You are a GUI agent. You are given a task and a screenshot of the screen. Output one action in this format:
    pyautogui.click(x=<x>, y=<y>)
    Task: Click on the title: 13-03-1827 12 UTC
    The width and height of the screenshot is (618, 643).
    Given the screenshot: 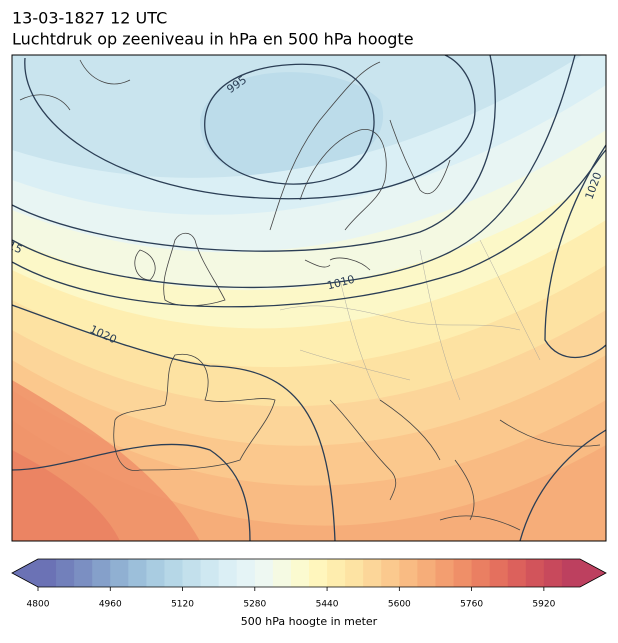 What is the action you would take?
    pyautogui.click(x=89, y=18)
    